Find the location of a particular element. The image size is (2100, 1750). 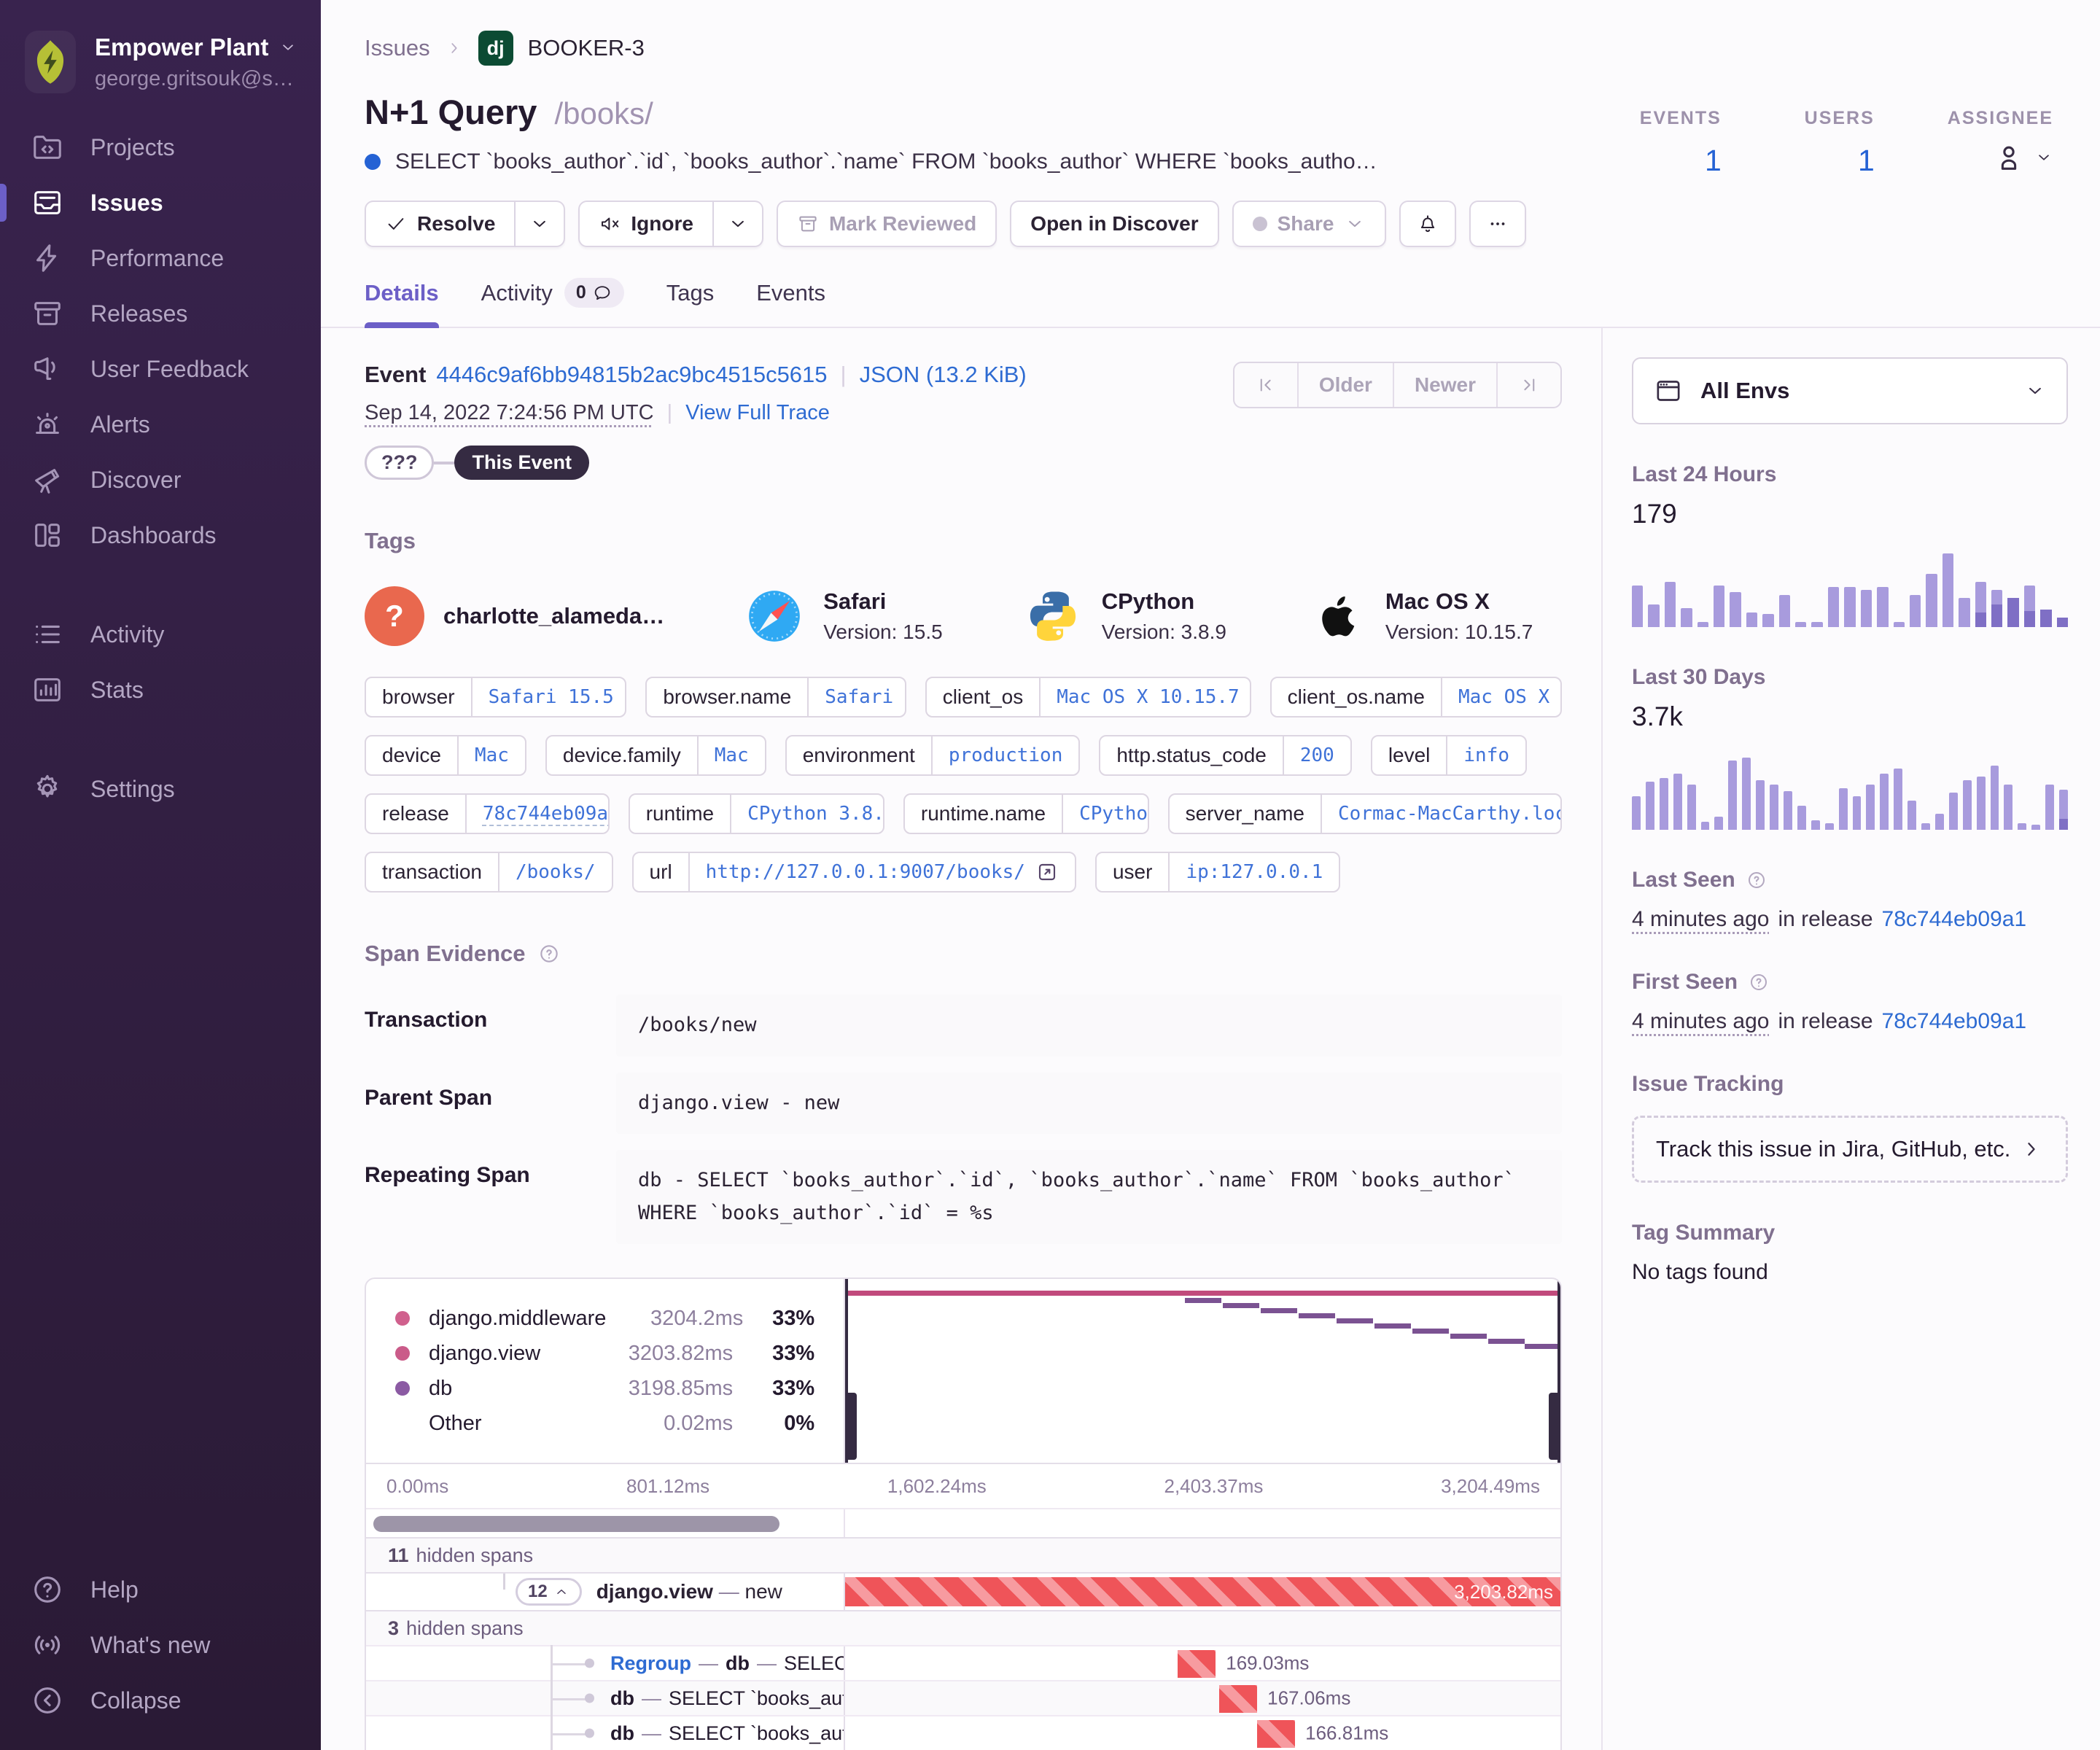

sidebar-item-help: Help is located at coordinates (160, 1589).